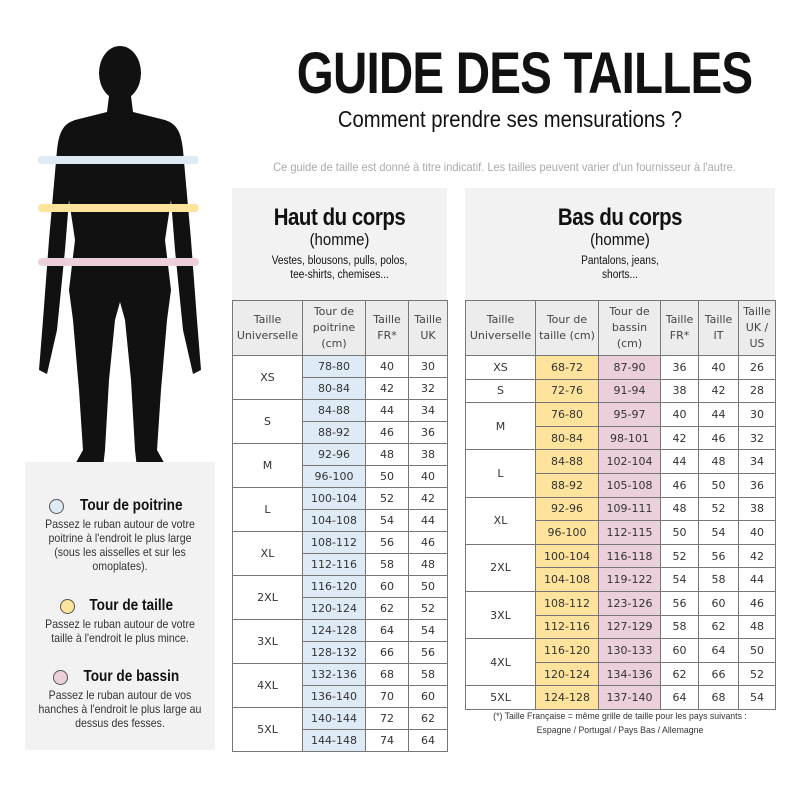 The image size is (800, 800). I want to click on table-row: M 76-80 95-97 40 44 30, so click(620, 426).